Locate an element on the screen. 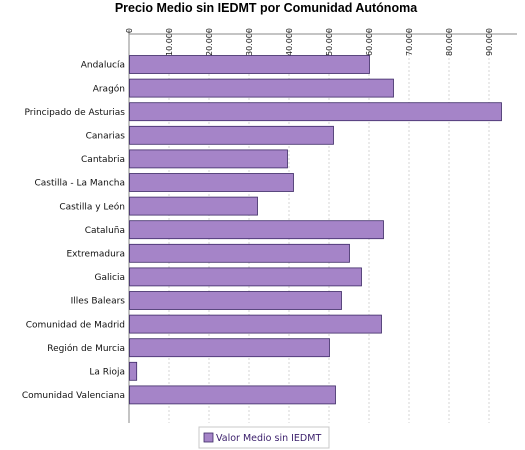 This screenshot has width=525, height=450. category-label: Cantabria is located at coordinates (103, 160).